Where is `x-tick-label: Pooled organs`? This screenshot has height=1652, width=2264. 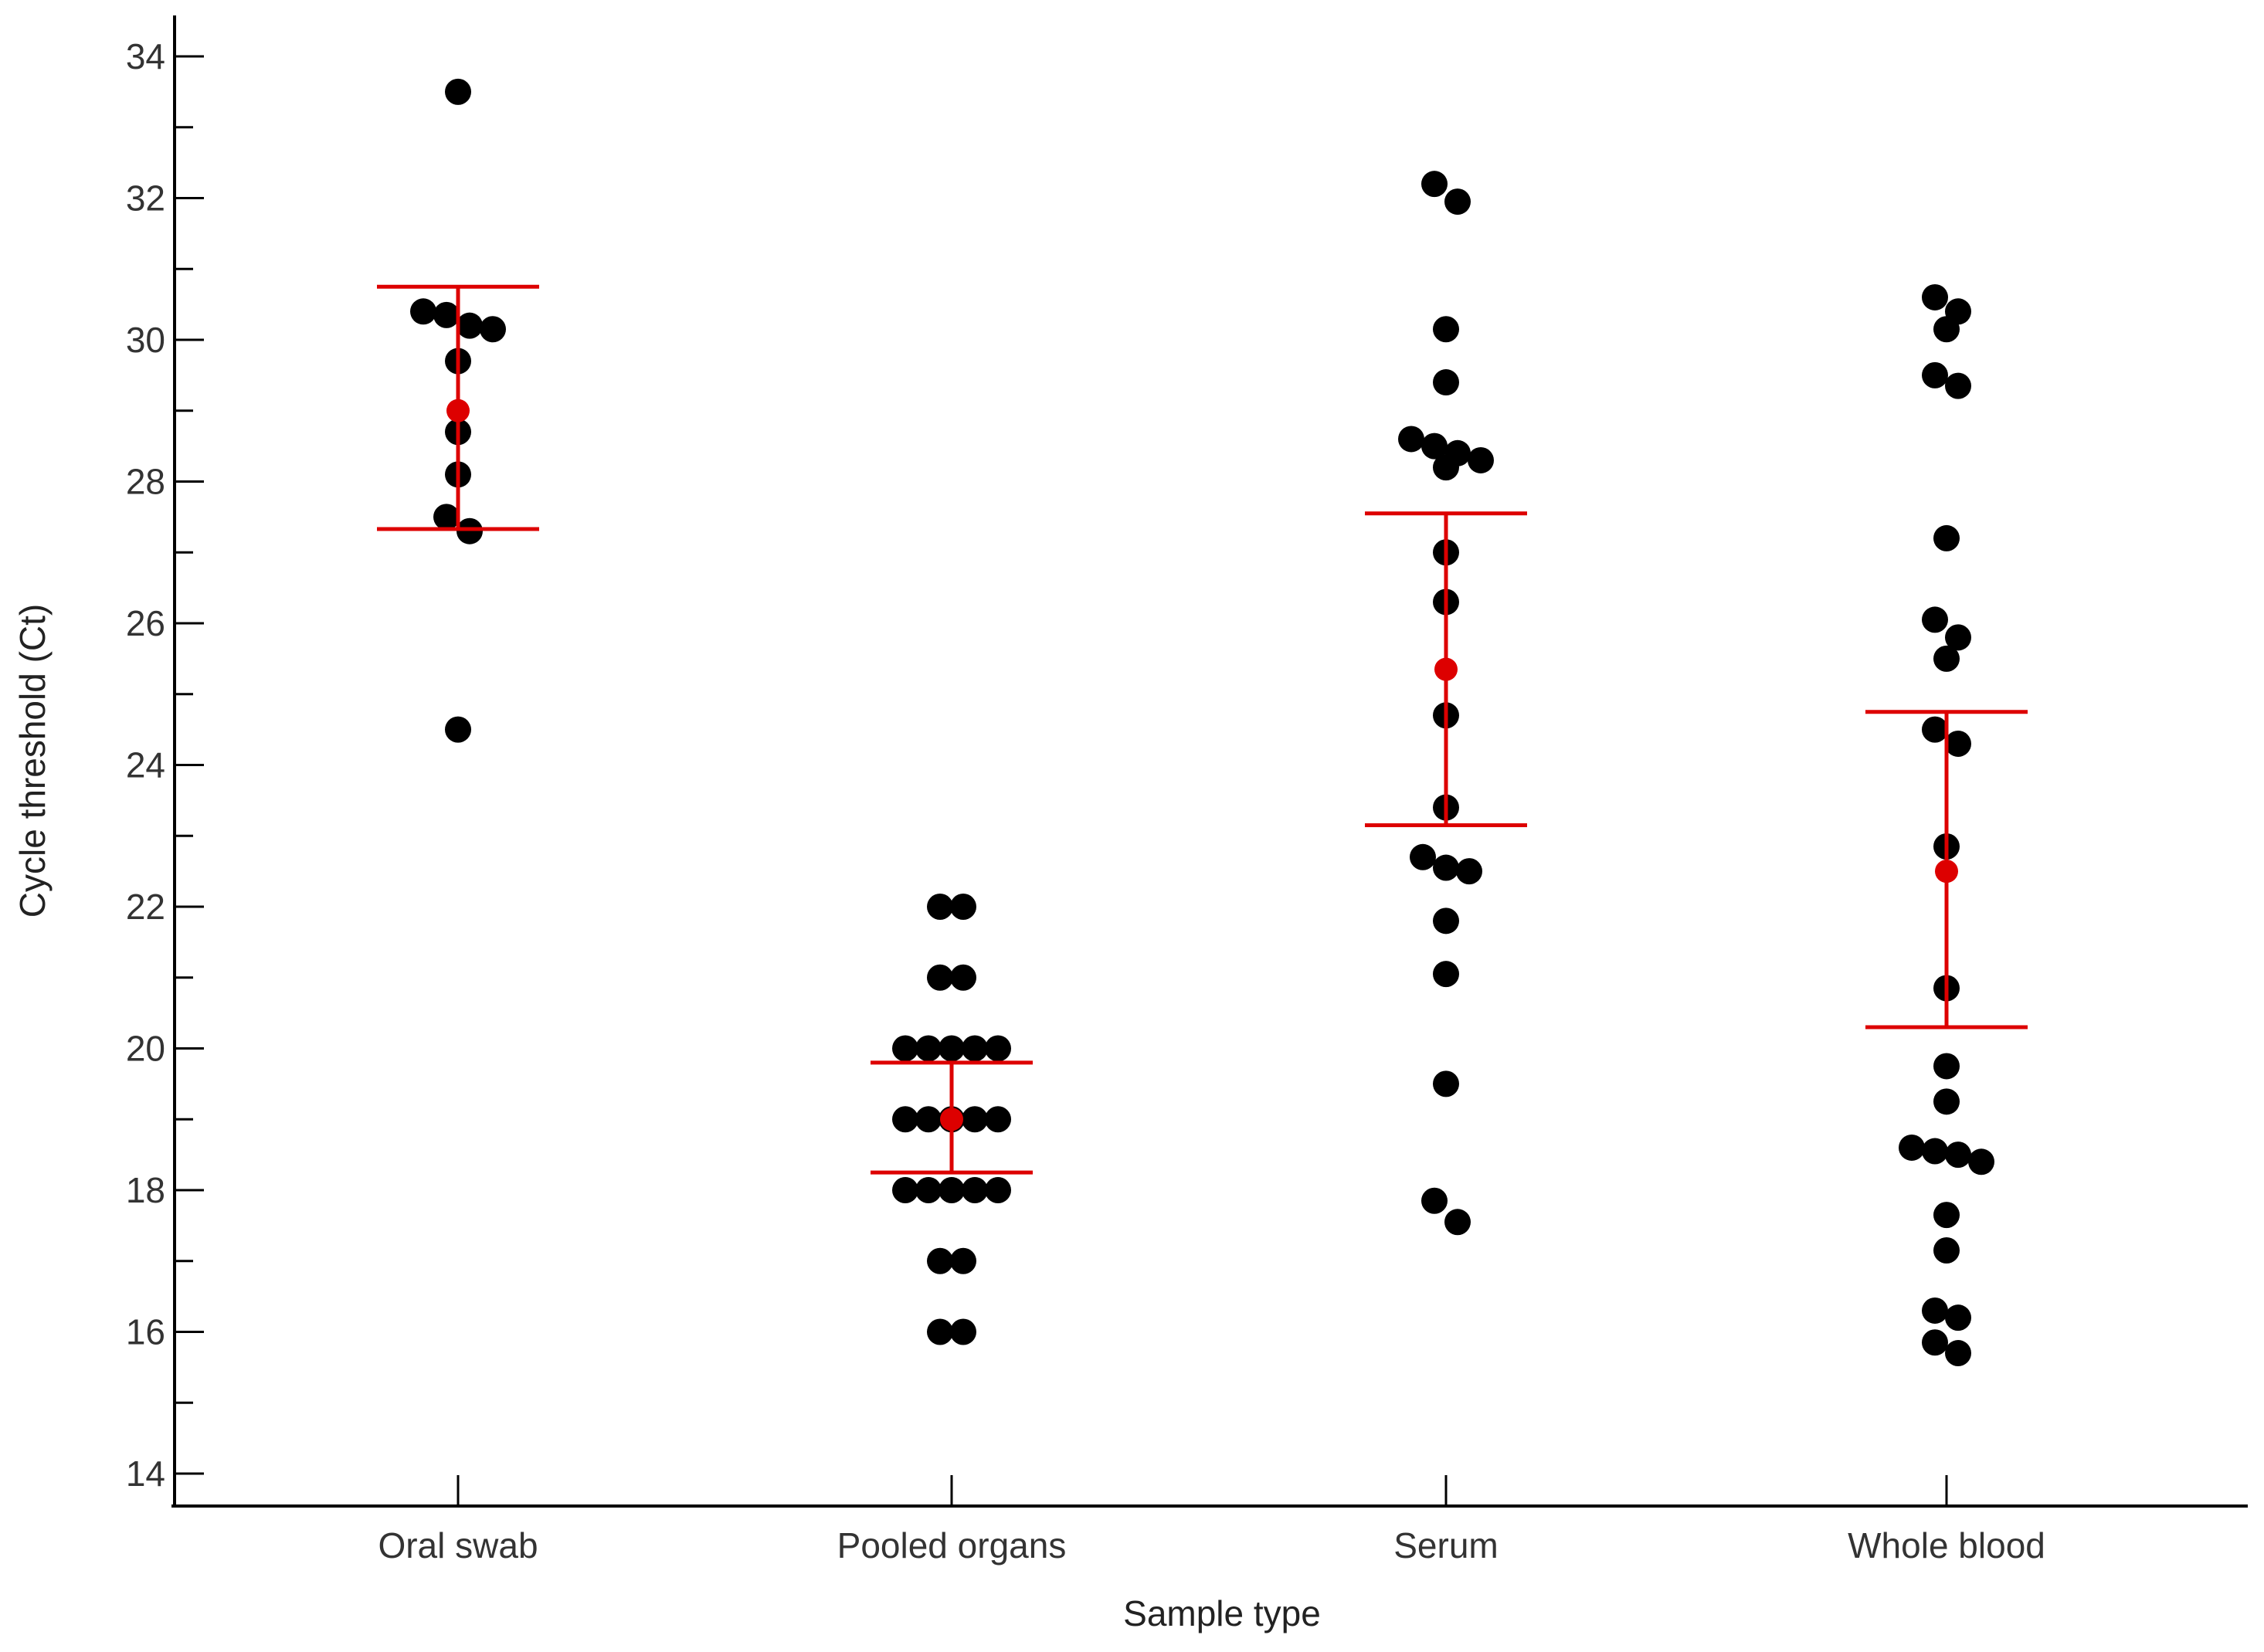
x-tick-label: Pooled organs is located at coordinates (952, 1545).